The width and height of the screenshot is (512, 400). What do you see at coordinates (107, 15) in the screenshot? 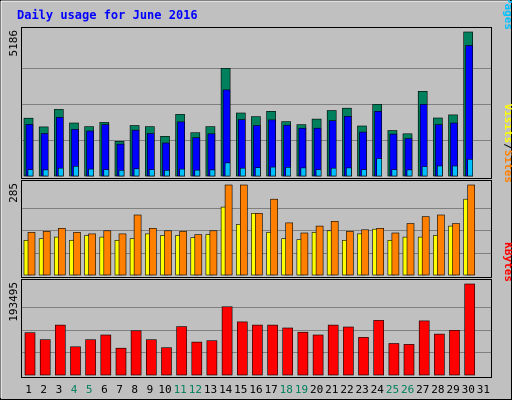
I see `chart-title: Daily usage for June 2016` at bounding box center [107, 15].